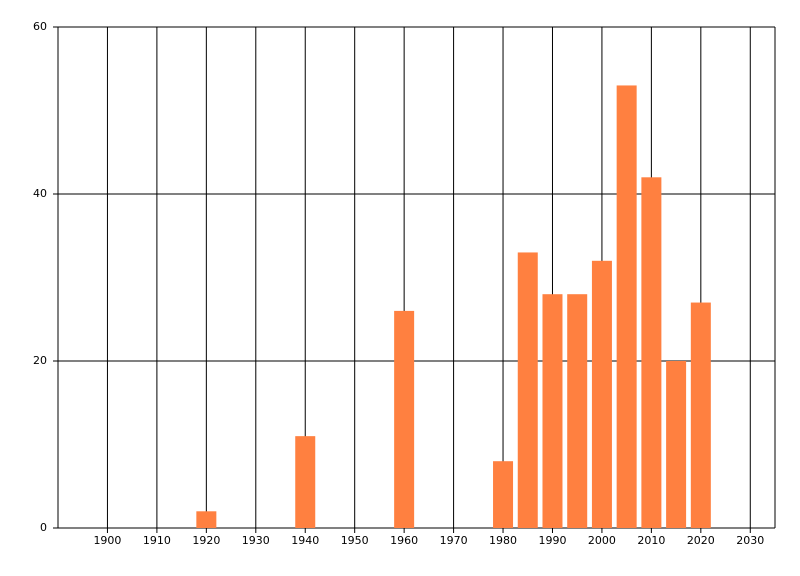 The image size is (800, 576). I want to click on x-tick-label: 1950, so click(355, 540).